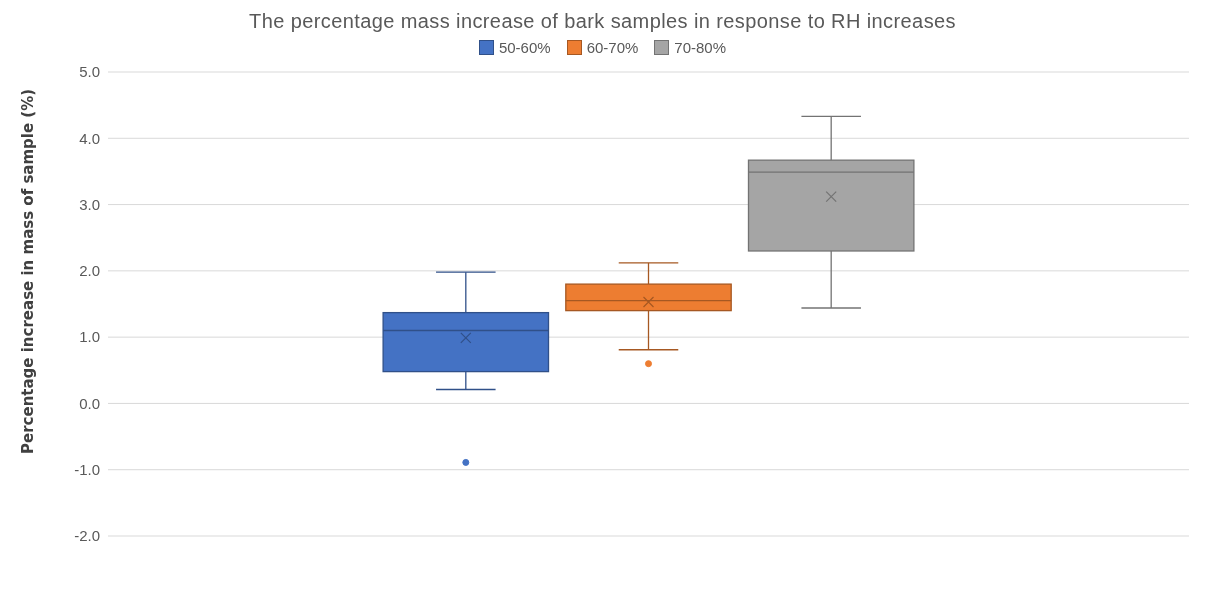 Image resolution: width=1205 pixels, height=593 pixels. I want to click on y-axis-title: Percentage increase in mass of sample (%), so click(28, 271).